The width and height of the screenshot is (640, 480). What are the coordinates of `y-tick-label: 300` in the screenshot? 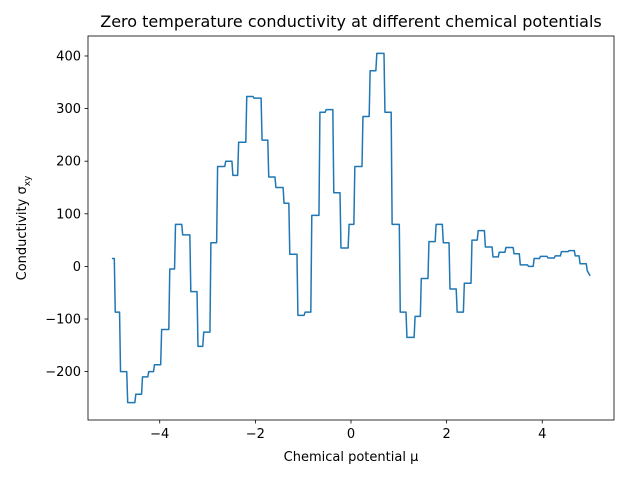 It's located at (68, 109).